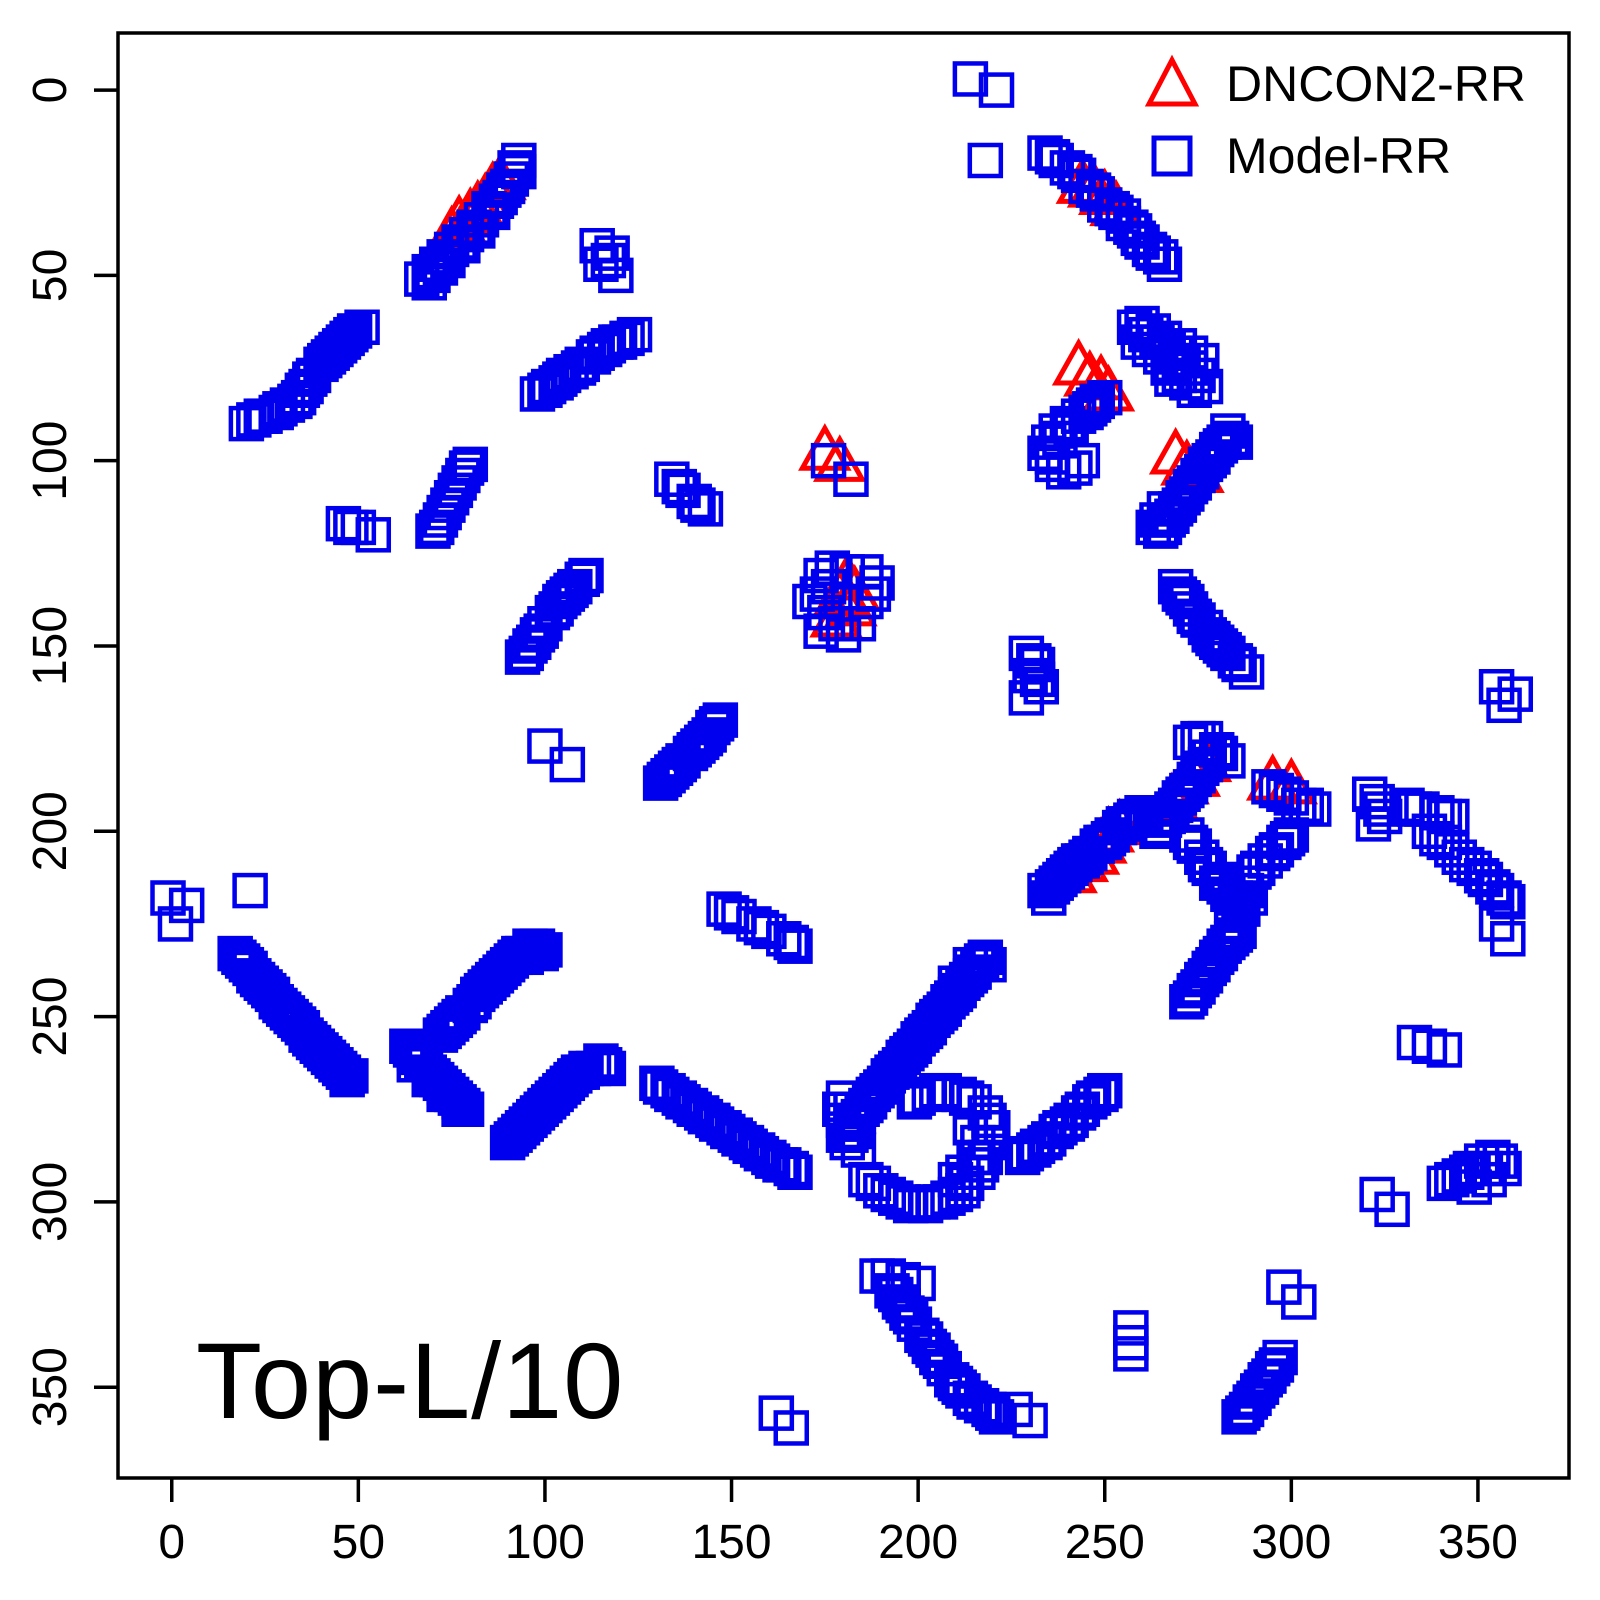  What do you see at coordinates (410, 1380) in the screenshot?
I see `subset-annotation: Top-L/10` at bounding box center [410, 1380].